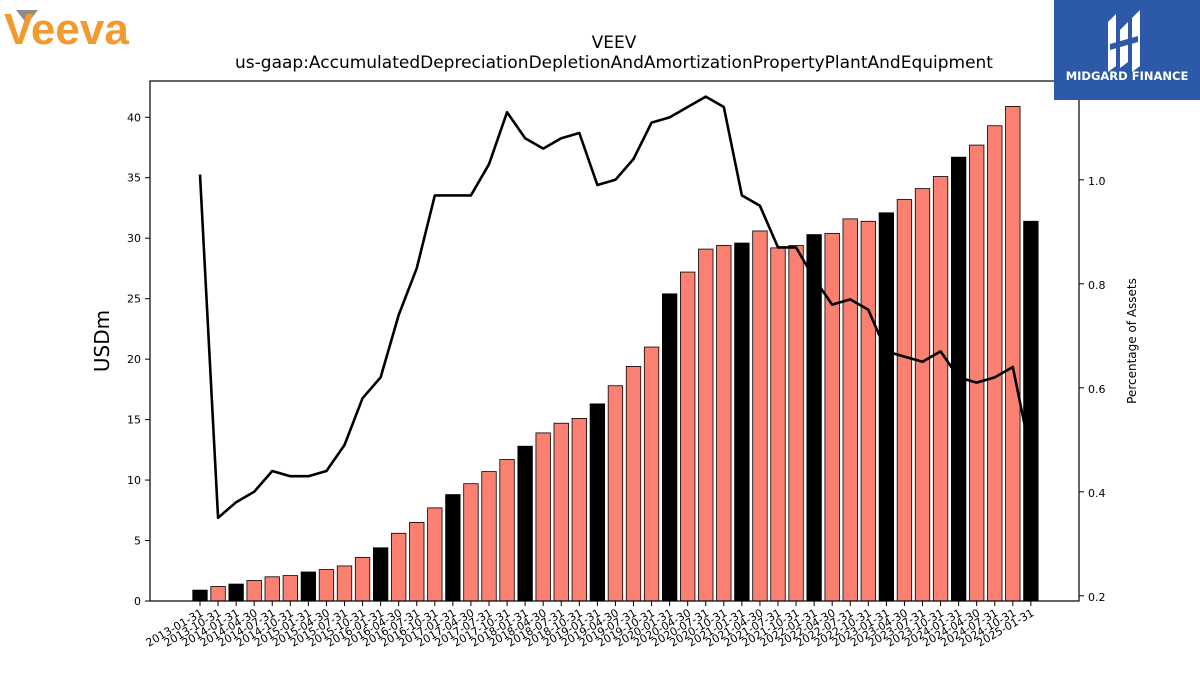 The image size is (1200, 675). Describe the element at coordinates (1097, 597) in the screenshot. I see `y2-tick-label: 0.2` at that location.